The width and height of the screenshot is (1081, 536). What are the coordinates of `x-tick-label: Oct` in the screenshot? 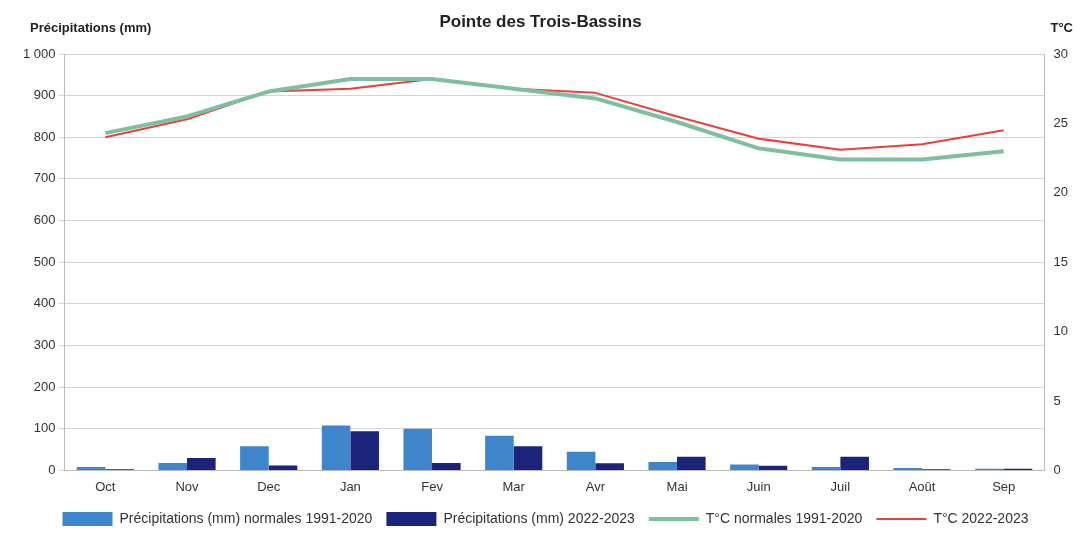 It's located at (105, 486).